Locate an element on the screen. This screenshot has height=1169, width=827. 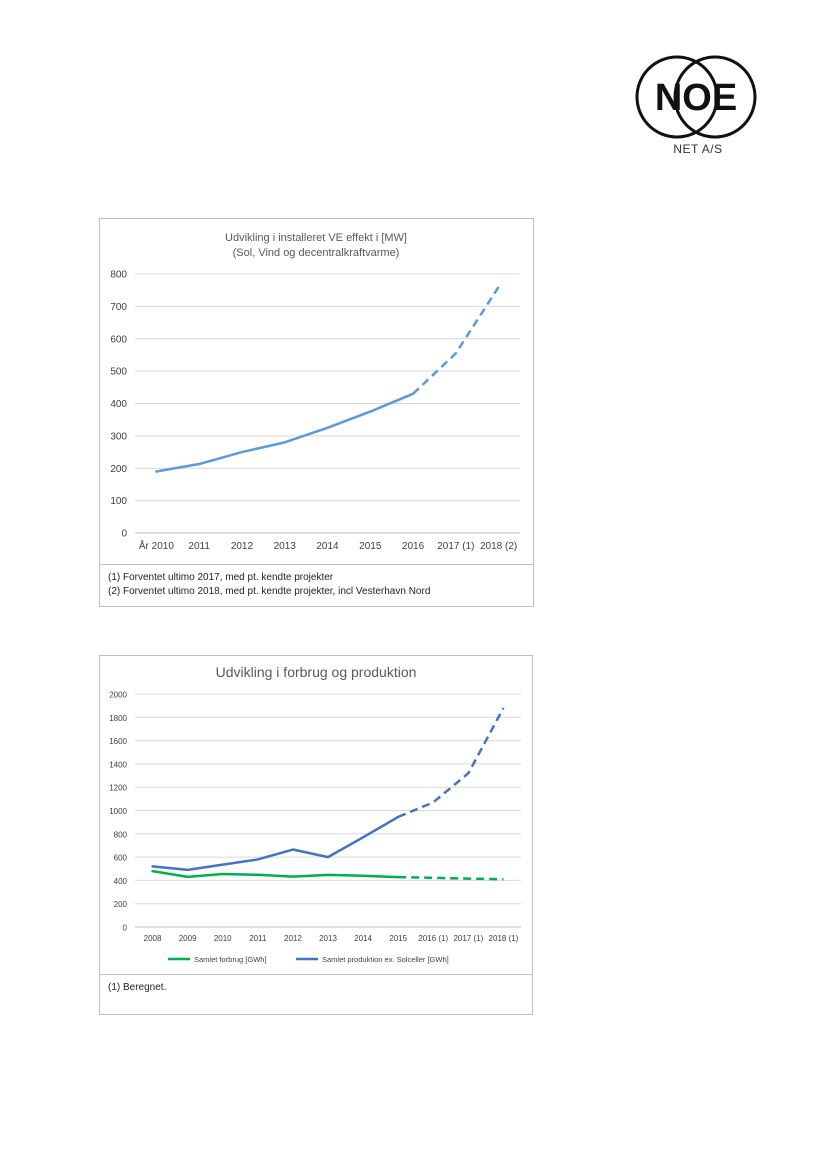
legend-label: Samlet produktion ex. Solceller [GWh] is located at coordinates (385, 959).